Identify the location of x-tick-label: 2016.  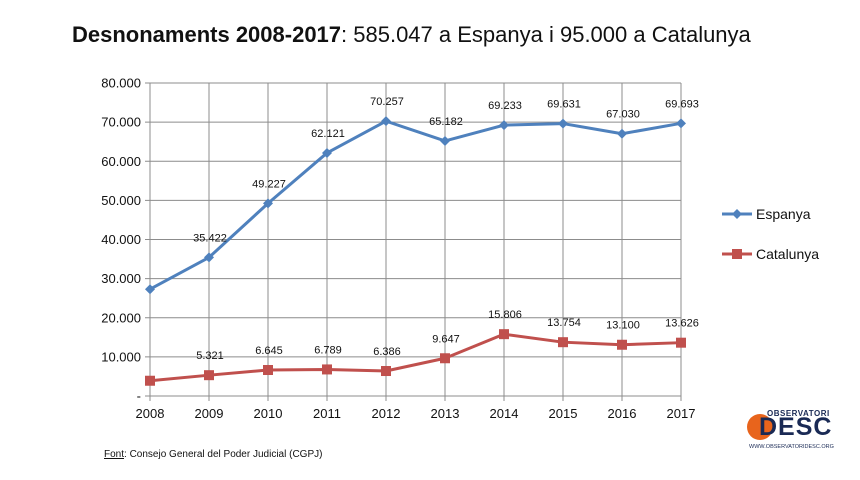
(622, 413).